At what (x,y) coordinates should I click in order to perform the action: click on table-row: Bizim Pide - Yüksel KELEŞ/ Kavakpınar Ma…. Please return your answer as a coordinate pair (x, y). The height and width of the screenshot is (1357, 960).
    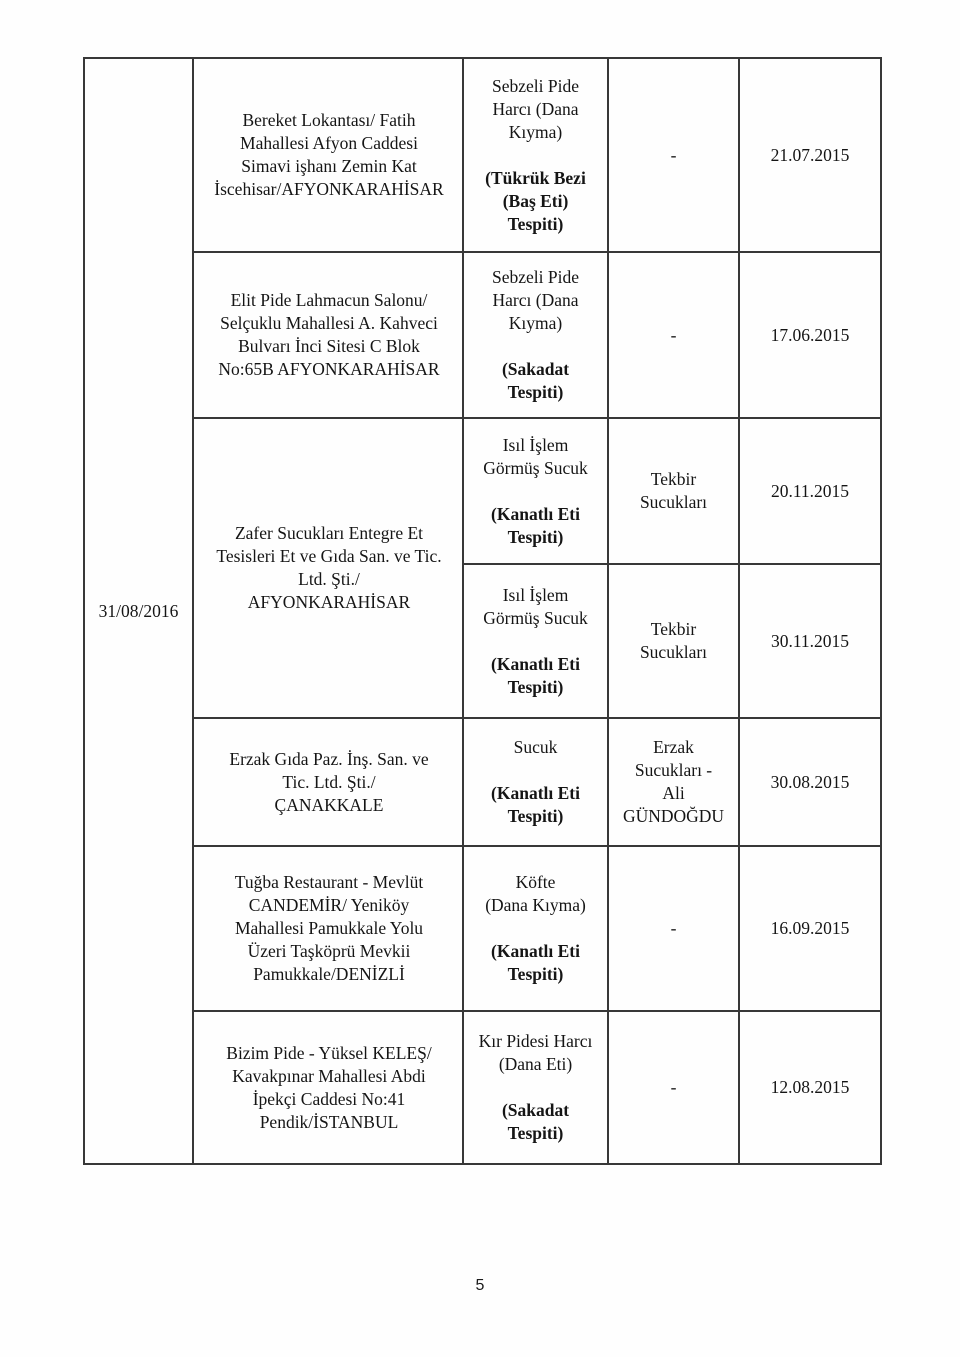
    Looking at the image, I should click on (483, 1087).